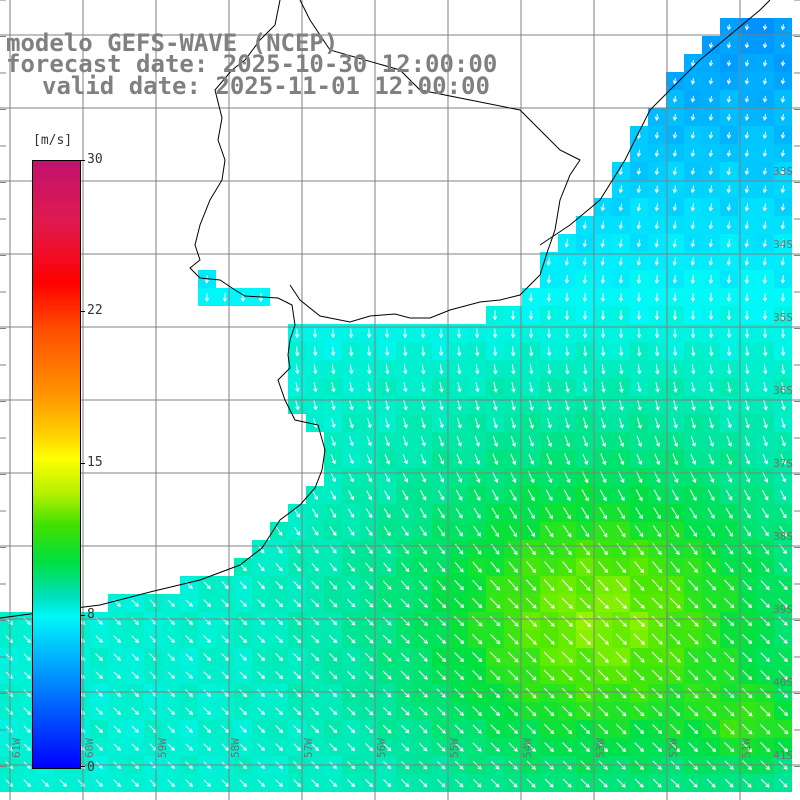 This screenshot has width=800, height=800. I want to click on latitude-label: 35S, so click(783, 317).